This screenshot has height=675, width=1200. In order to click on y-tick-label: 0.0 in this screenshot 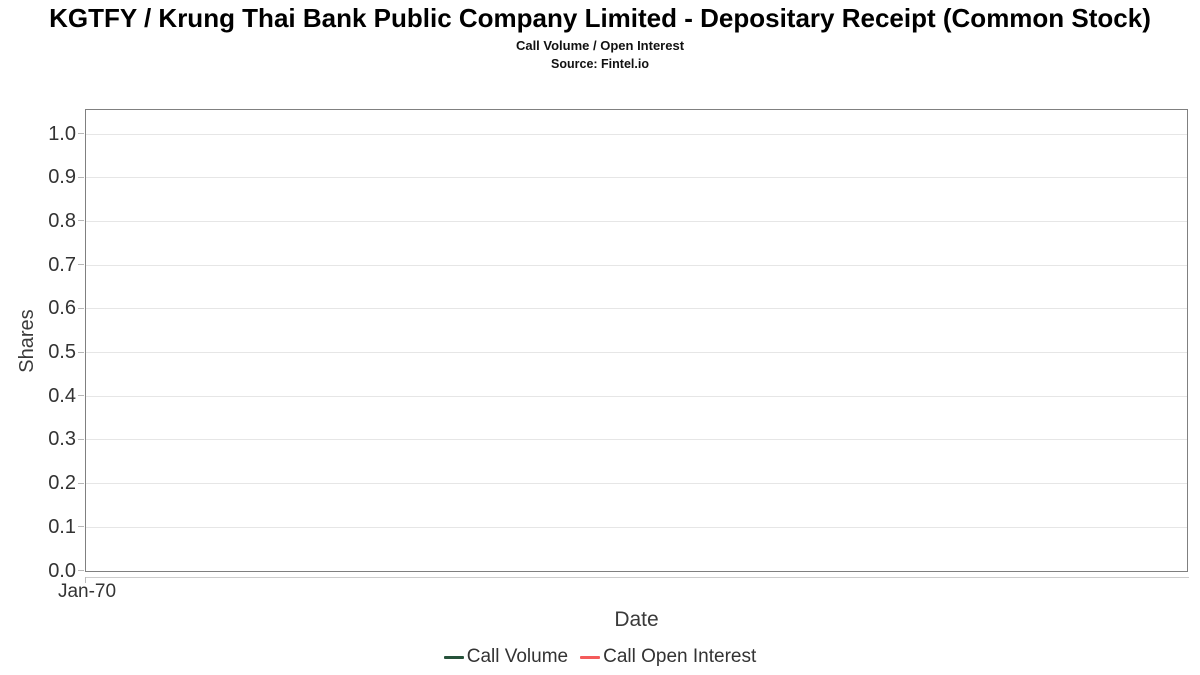, I will do `click(62, 570)`.